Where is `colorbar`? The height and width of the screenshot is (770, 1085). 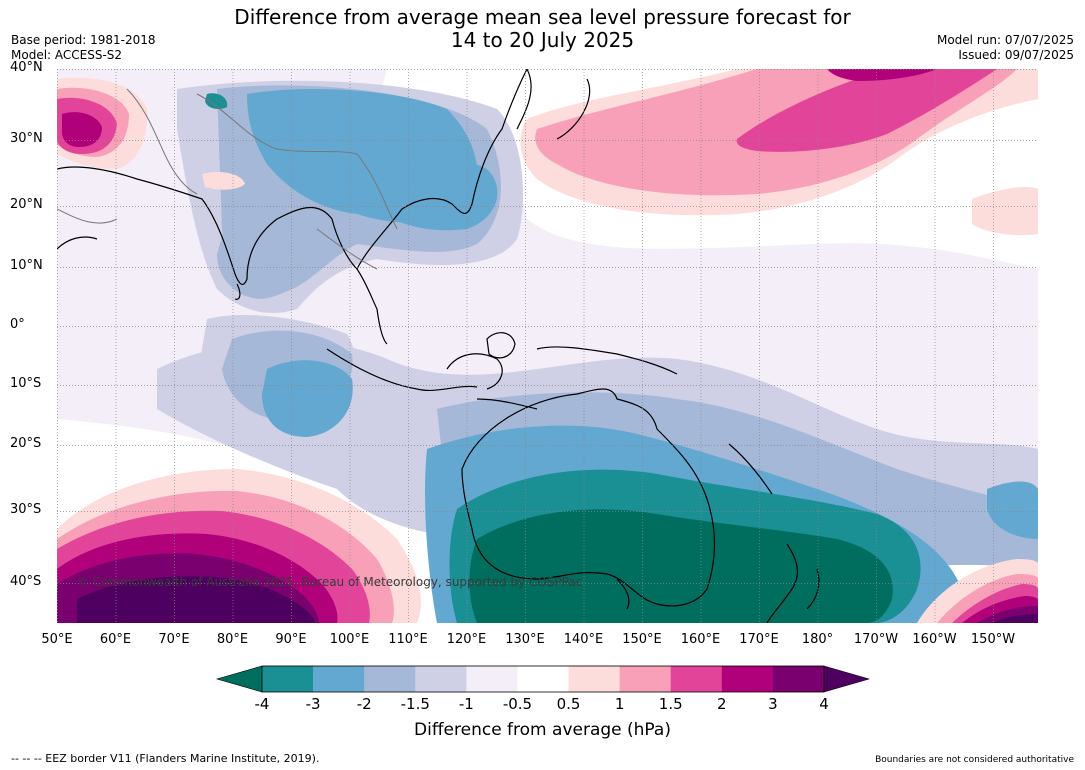
colorbar is located at coordinates (543, 679).